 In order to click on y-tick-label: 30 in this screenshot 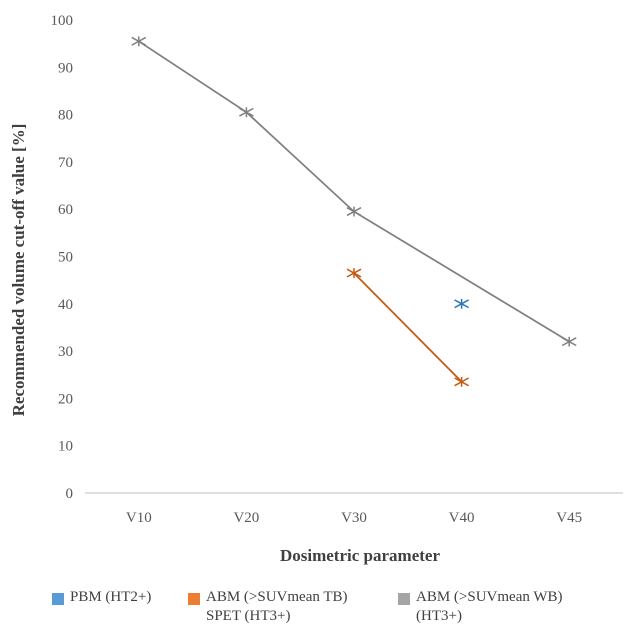, I will do `click(65, 352)`.